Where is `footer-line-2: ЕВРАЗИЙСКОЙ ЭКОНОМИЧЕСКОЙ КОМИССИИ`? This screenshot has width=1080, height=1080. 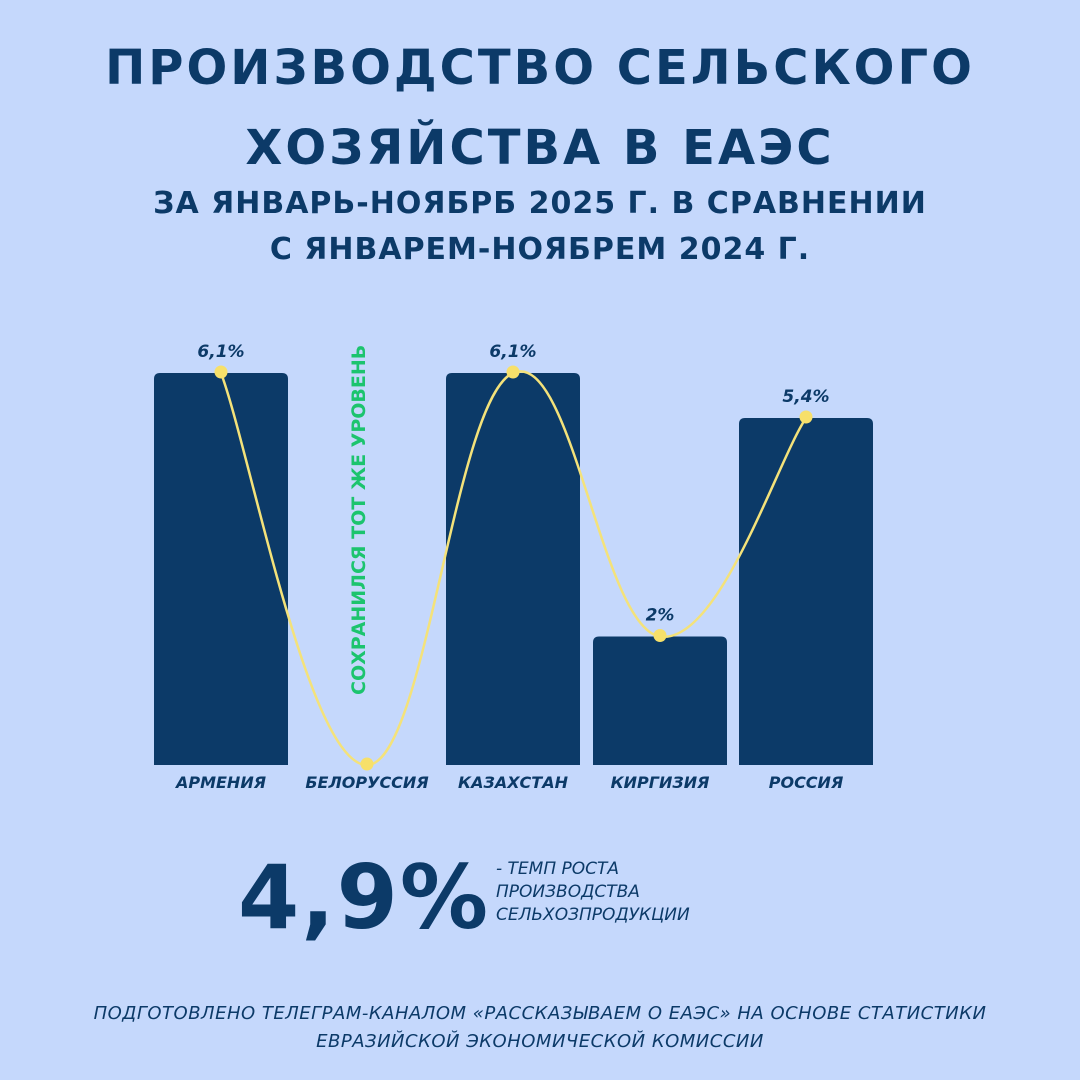 footer-line-2: ЕВРАЗИЙСКОЙ ЭКОНОМИЧЕСКОЙ КОМИССИИ is located at coordinates (540, 1041).